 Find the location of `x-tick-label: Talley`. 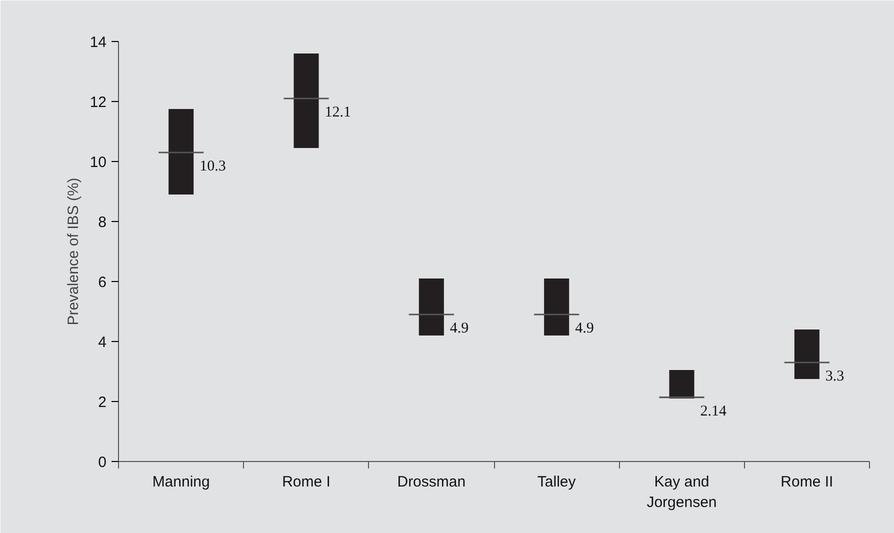

x-tick-label: Talley is located at coordinates (556, 482).